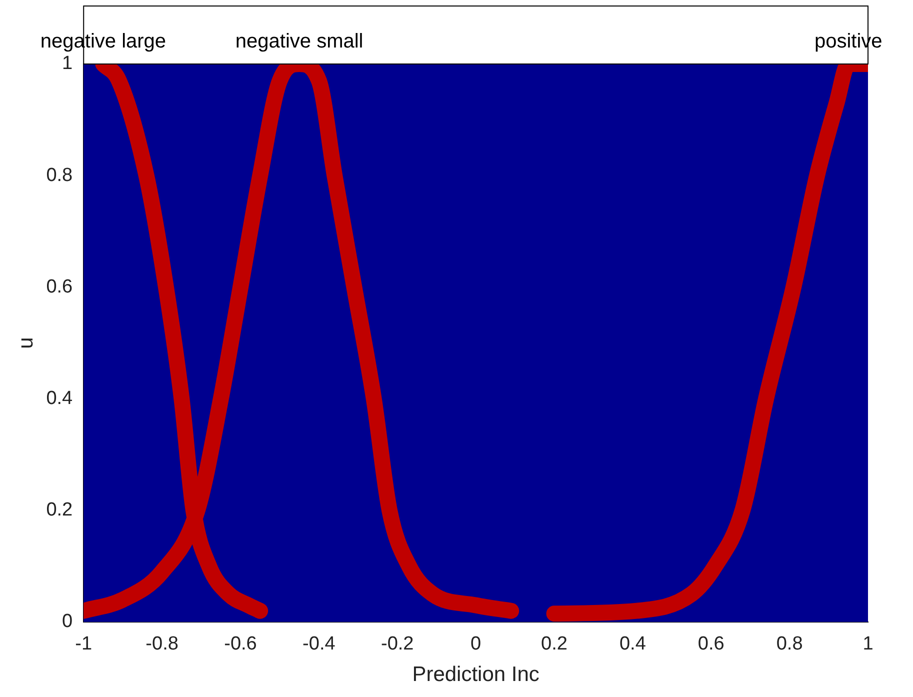 The image size is (913, 697). What do you see at coordinates (59, 287) in the screenshot?
I see `y-tick-label: 0.6` at bounding box center [59, 287].